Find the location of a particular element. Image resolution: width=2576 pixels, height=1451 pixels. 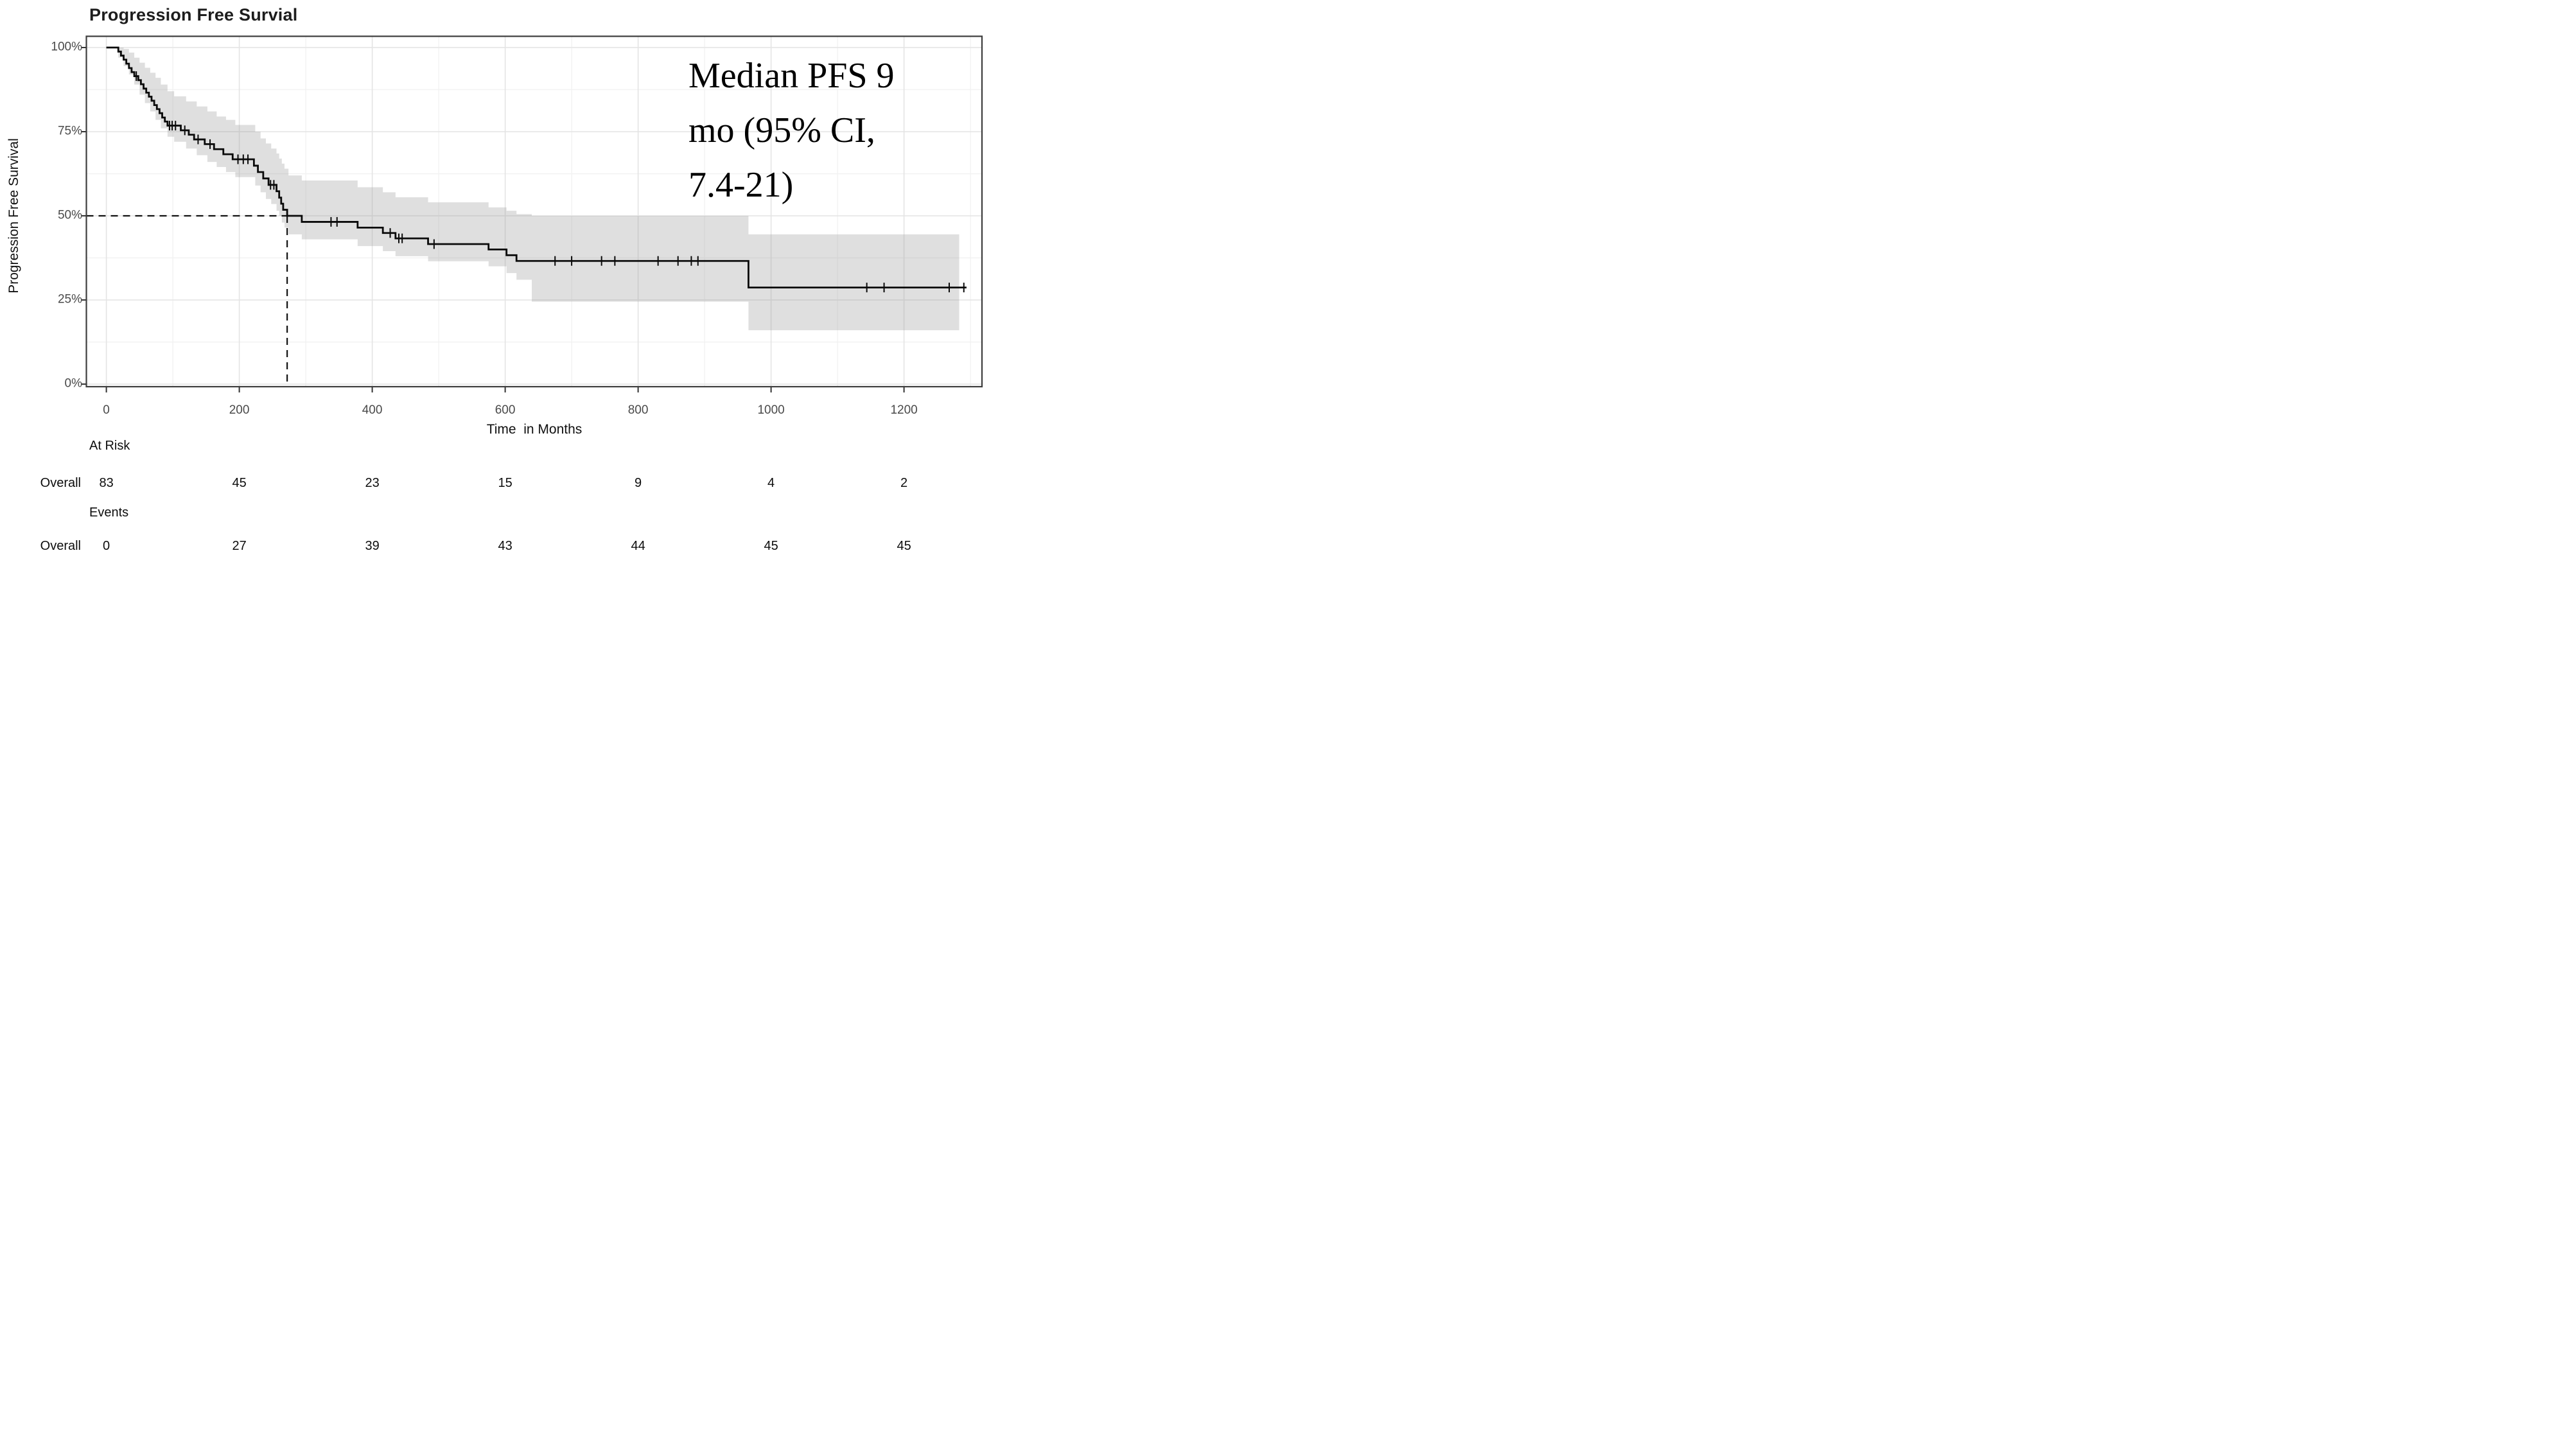

x-tick-label: 0 is located at coordinates (107, 410).